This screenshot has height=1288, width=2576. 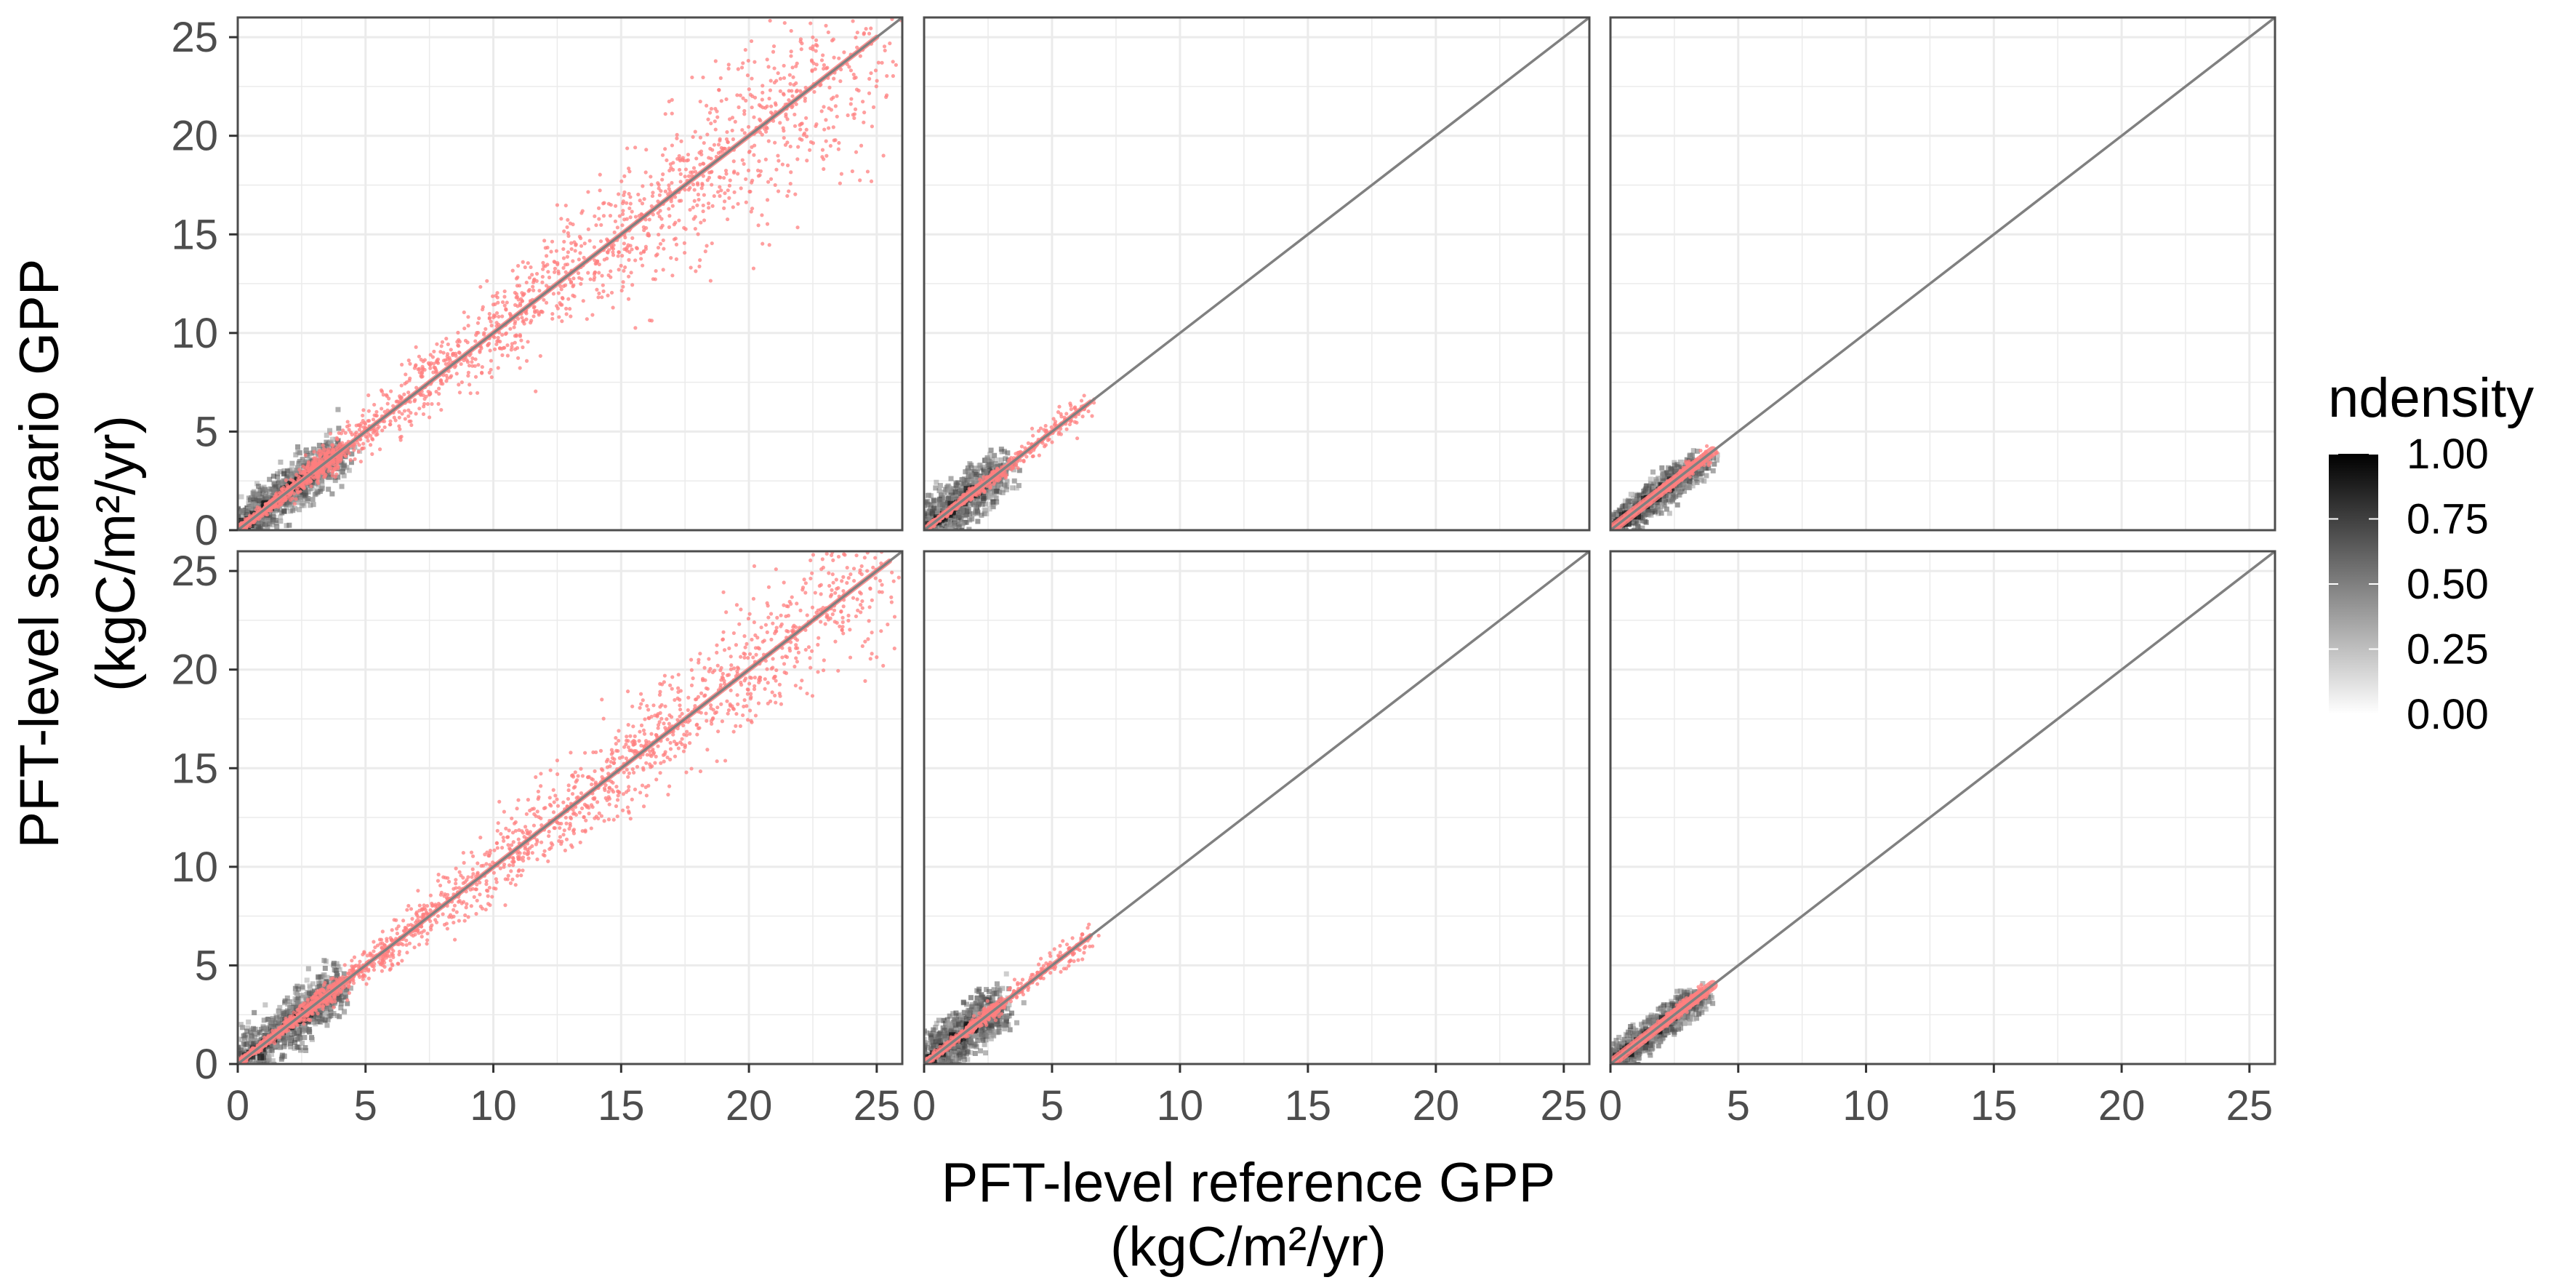 What do you see at coordinates (570, 274) in the screenshot?
I see `panel-border` at bounding box center [570, 274].